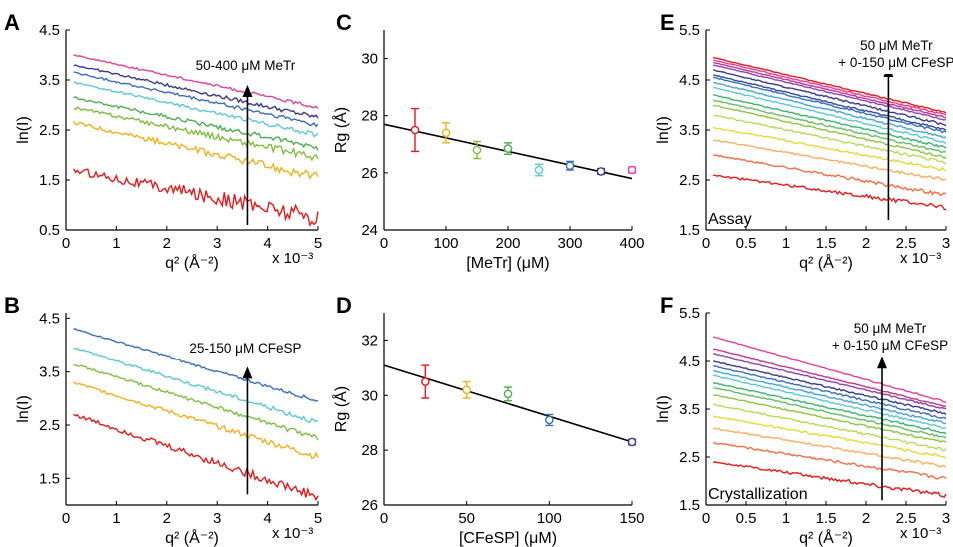  What do you see at coordinates (906, 518) in the screenshot?
I see `x-tick-label: 2.5` at bounding box center [906, 518].